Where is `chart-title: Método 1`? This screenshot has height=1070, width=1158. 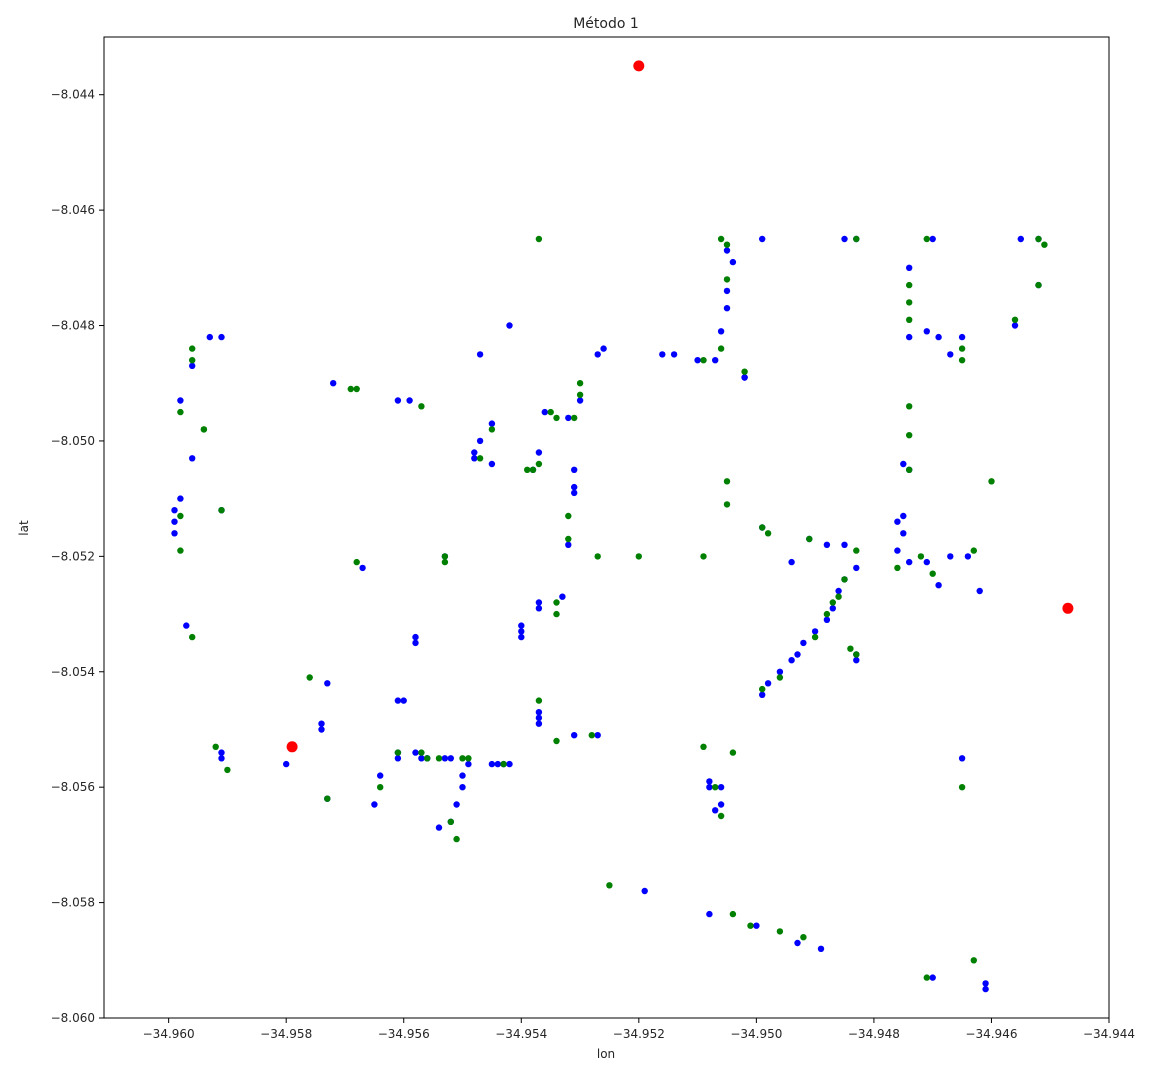
chart-title: Método 1 is located at coordinates (606, 24).